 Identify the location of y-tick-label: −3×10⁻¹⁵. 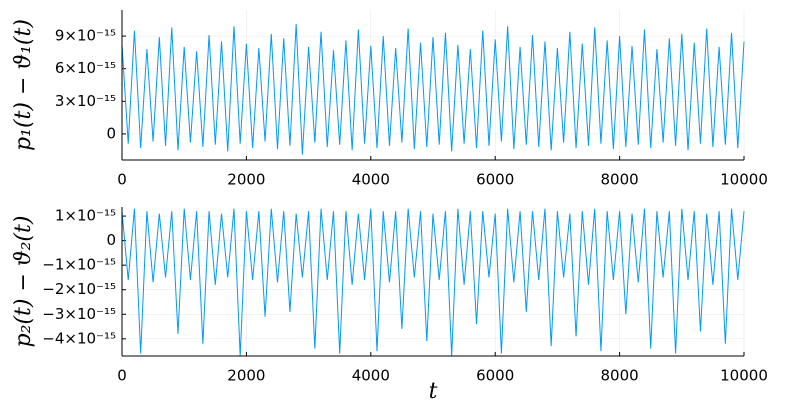
(79, 314).